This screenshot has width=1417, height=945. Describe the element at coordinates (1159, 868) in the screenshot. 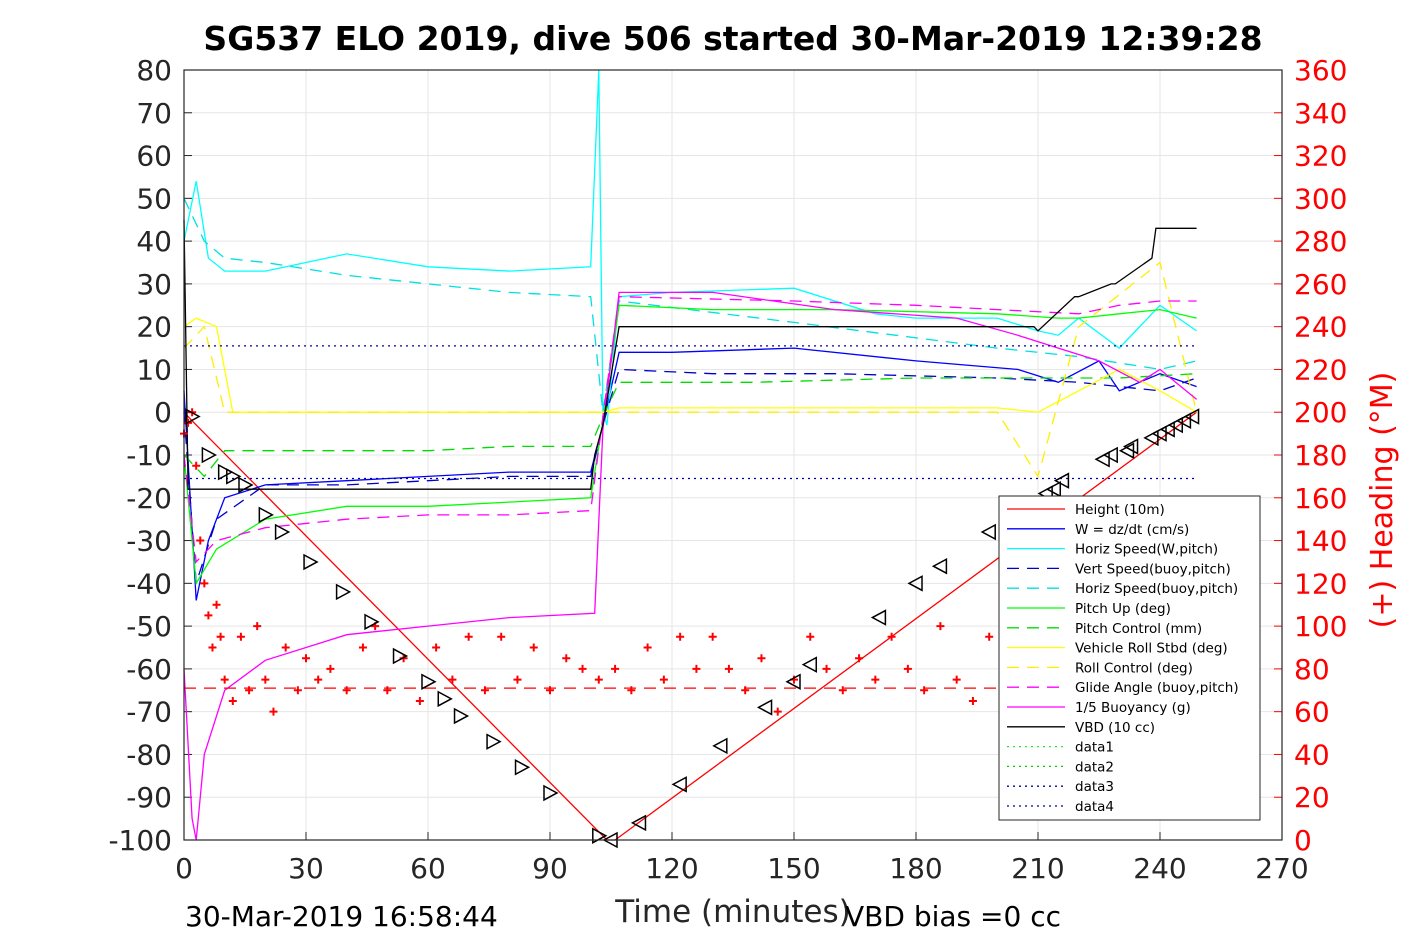

I see `x-tick-label: 240` at that location.